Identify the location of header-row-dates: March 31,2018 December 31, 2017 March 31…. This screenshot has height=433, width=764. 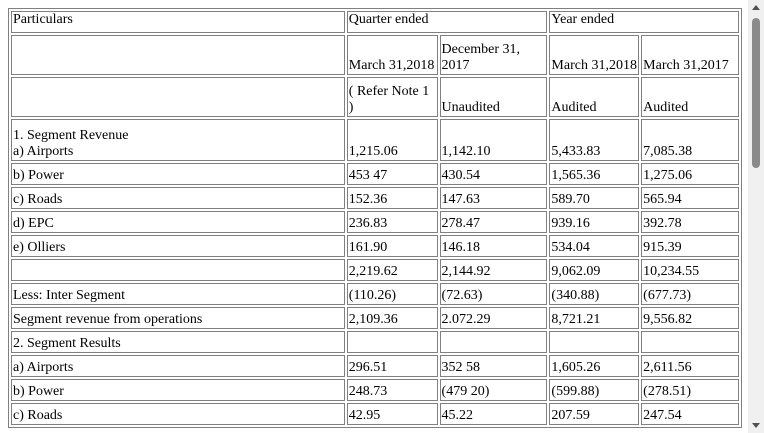
(375, 55).